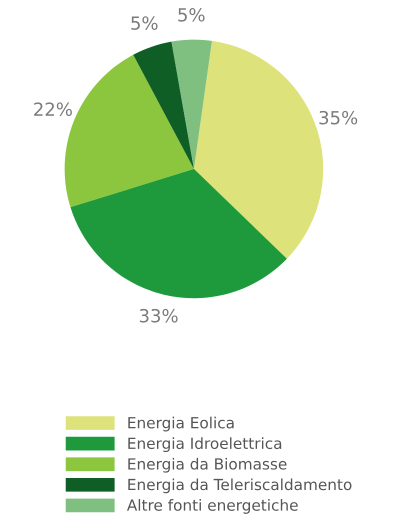  I want to click on legend-label: Altre fonti energetiche, so click(212, 506).